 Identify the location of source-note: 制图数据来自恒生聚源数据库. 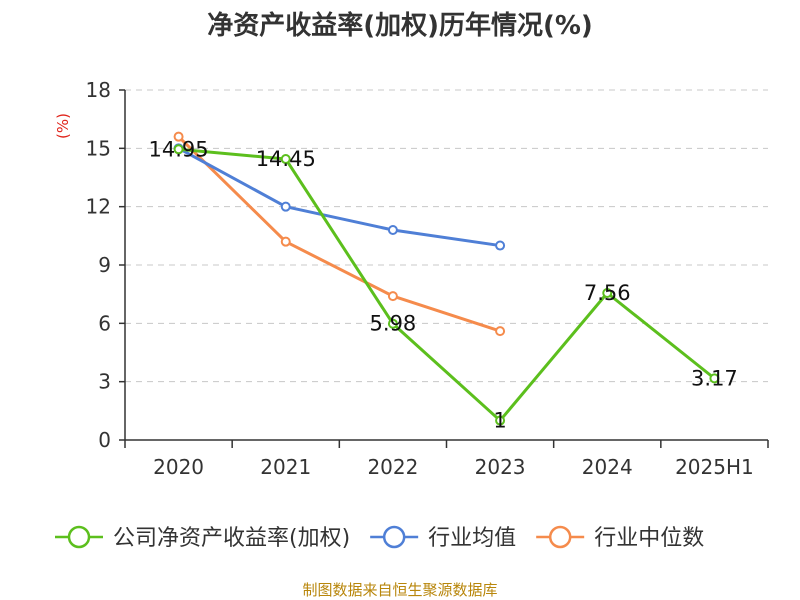
(399, 590).